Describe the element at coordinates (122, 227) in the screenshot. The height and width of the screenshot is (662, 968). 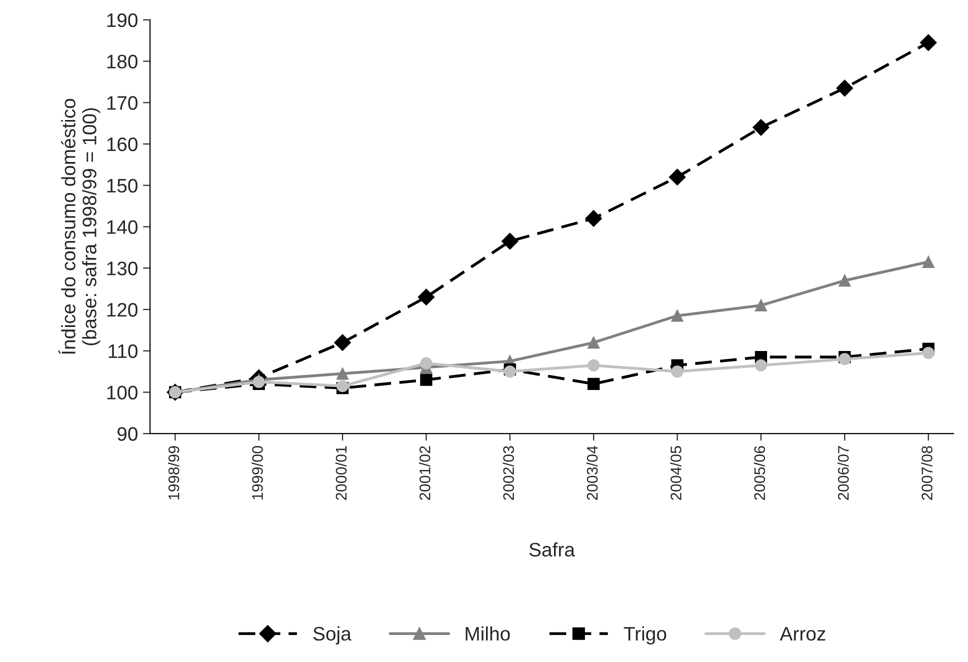
I see `y-tick-label: 140` at that location.